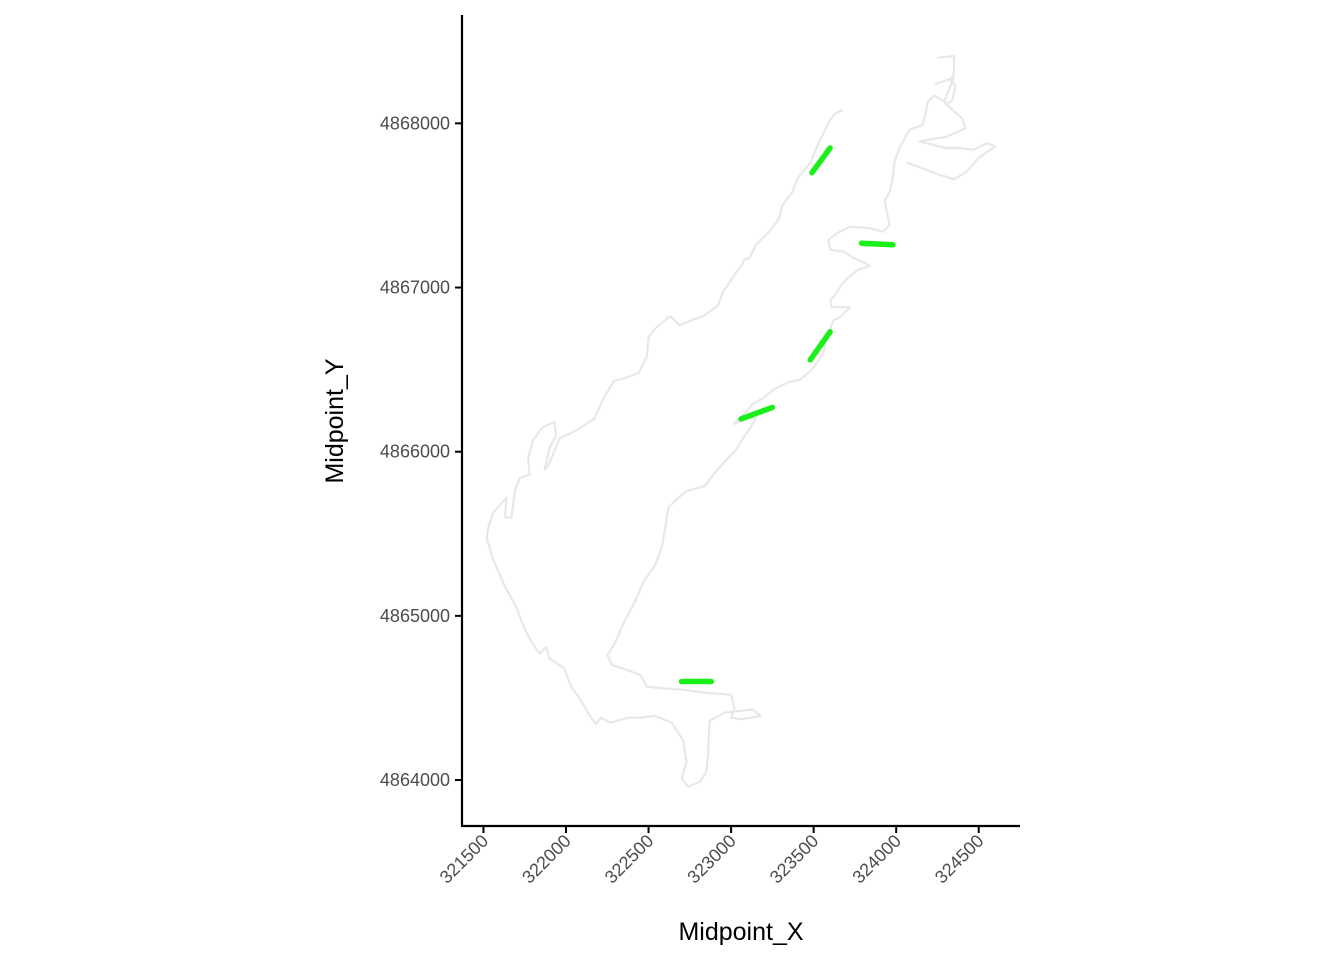  I want to click on x-tick-label: 322000, so click(546, 859).